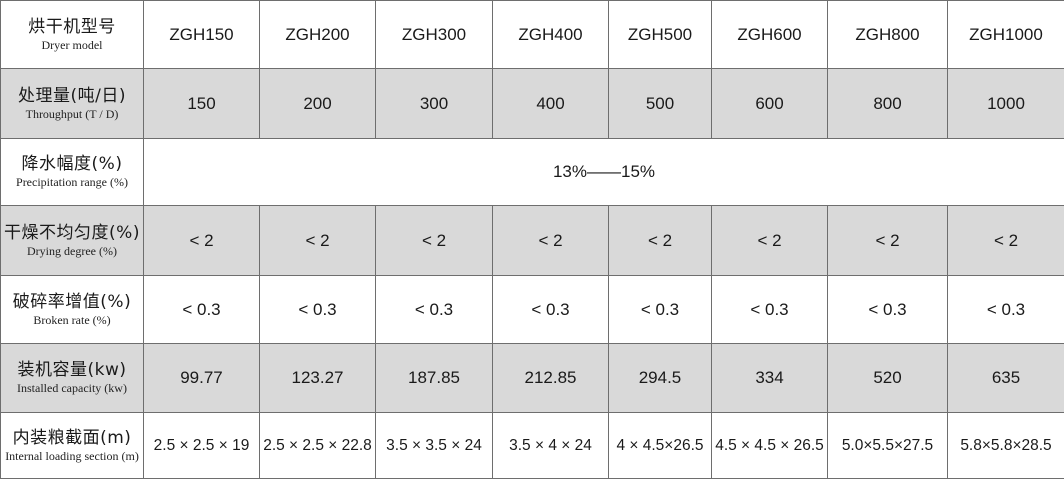  Describe the element at coordinates (72, 233) in the screenshot. I see `row-header-zh: 干燥不均匀度(%)` at that location.